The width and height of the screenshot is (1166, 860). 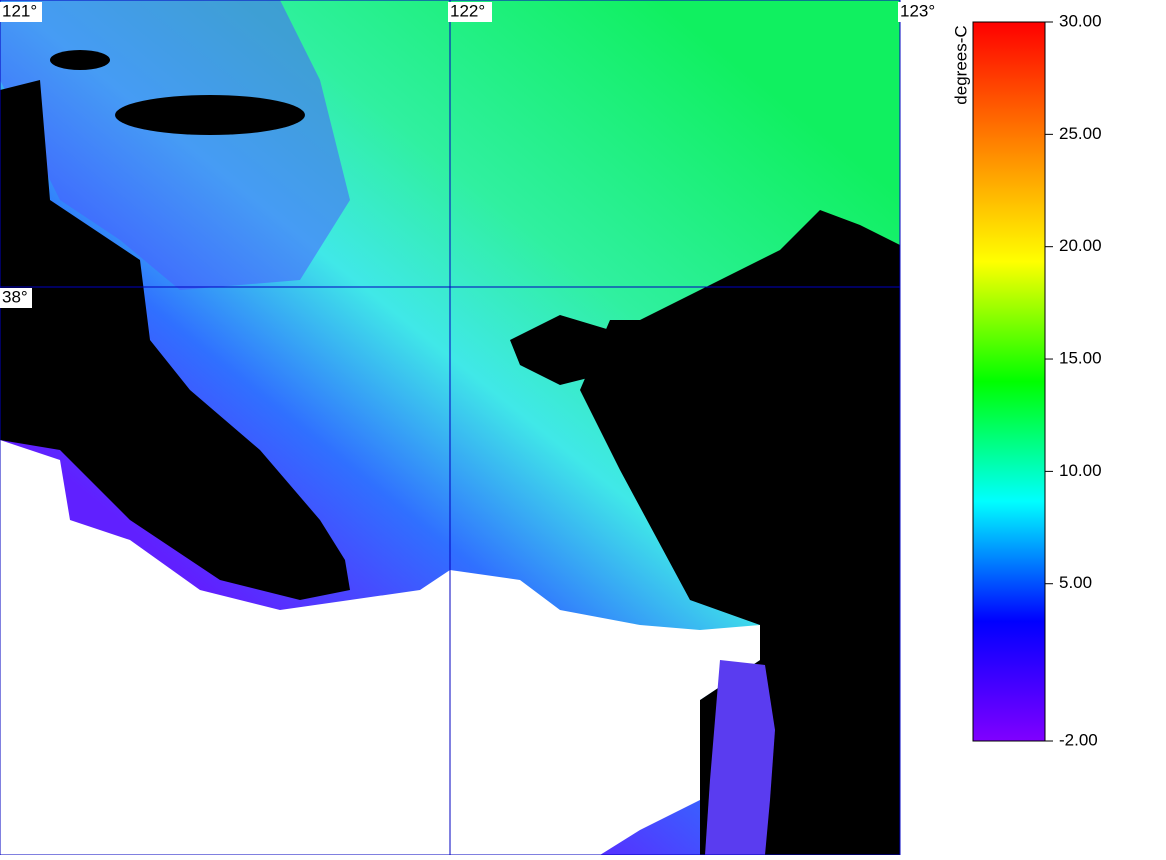 What do you see at coordinates (1080, 20) in the screenshot?
I see `tick-label: 30.00` at bounding box center [1080, 20].